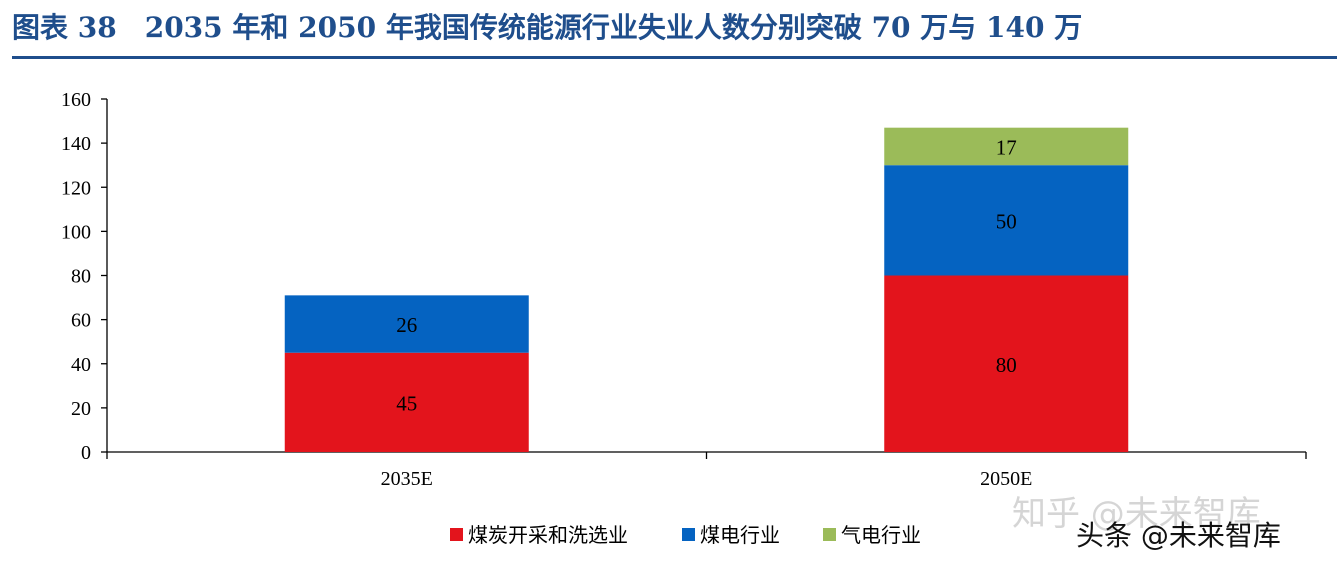  What do you see at coordinates (81, 277) in the screenshot?
I see `y-tick-label: 80` at bounding box center [81, 277].